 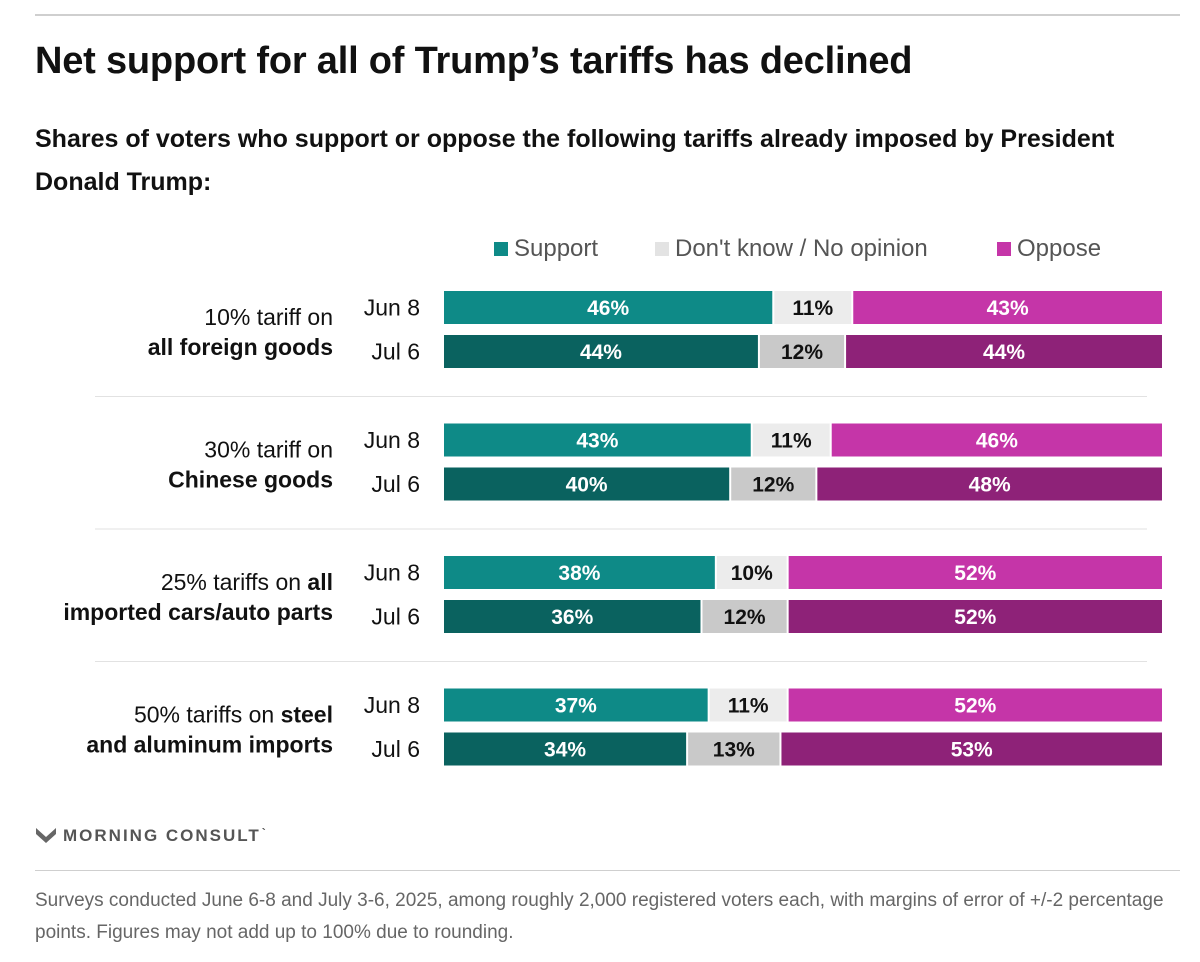 What do you see at coordinates (801, 248) in the screenshot?
I see `legend-dont-know-label: Don't know / No opinion` at bounding box center [801, 248].